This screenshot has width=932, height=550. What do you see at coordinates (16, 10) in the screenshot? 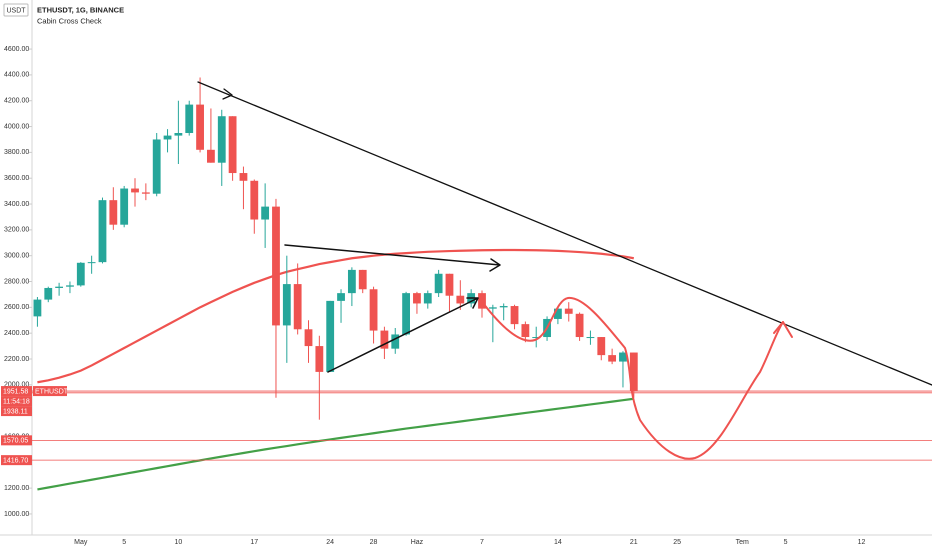
I see `unit-box` at bounding box center [16, 10].